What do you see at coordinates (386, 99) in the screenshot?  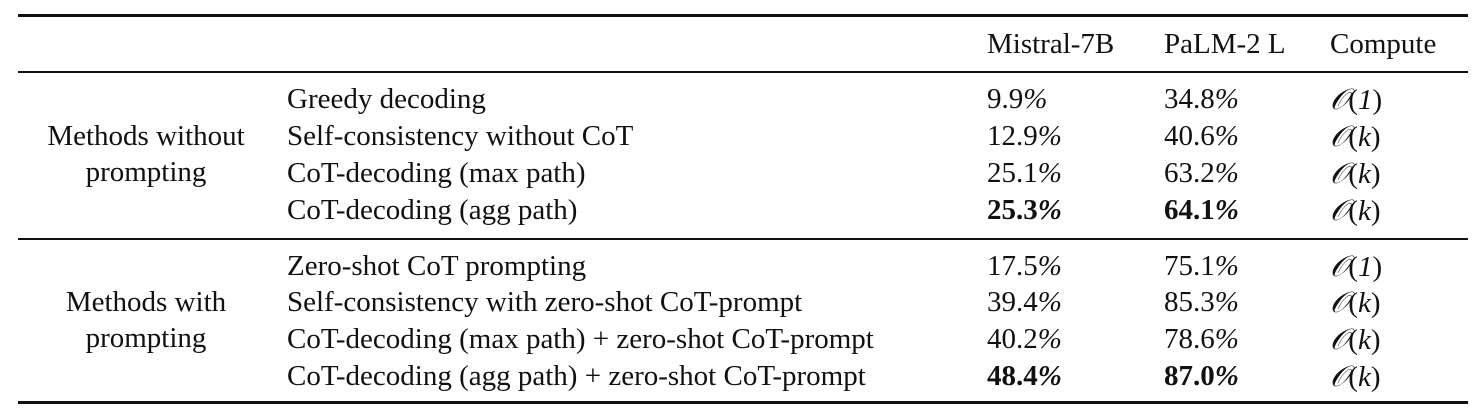 I see `method-name: Greedy decoding` at bounding box center [386, 99].